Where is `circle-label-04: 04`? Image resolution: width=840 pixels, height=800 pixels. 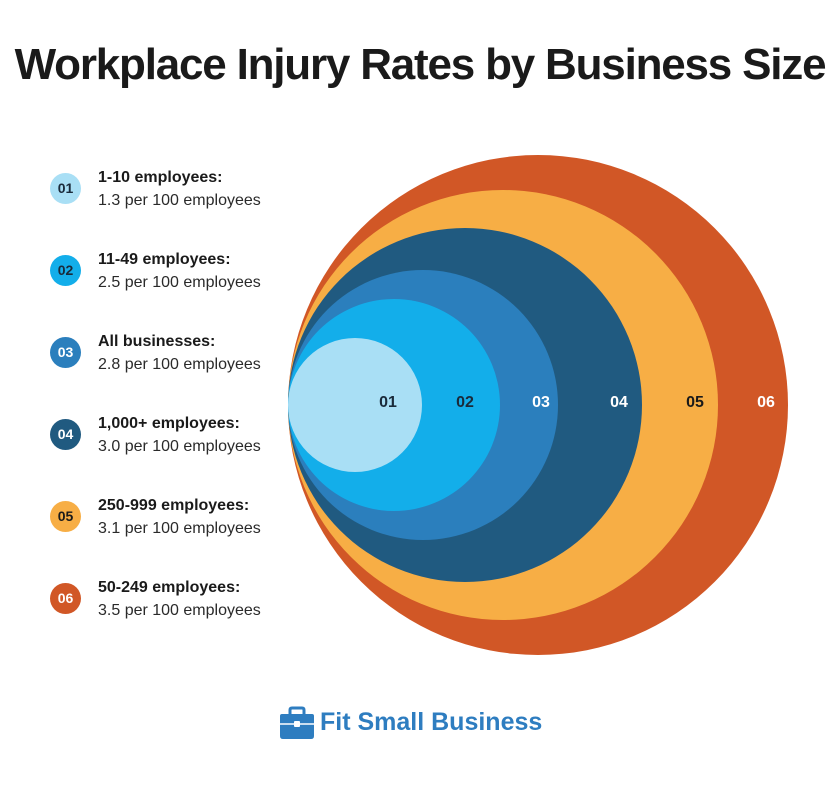 circle-label-04: 04 is located at coordinates (619, 402).